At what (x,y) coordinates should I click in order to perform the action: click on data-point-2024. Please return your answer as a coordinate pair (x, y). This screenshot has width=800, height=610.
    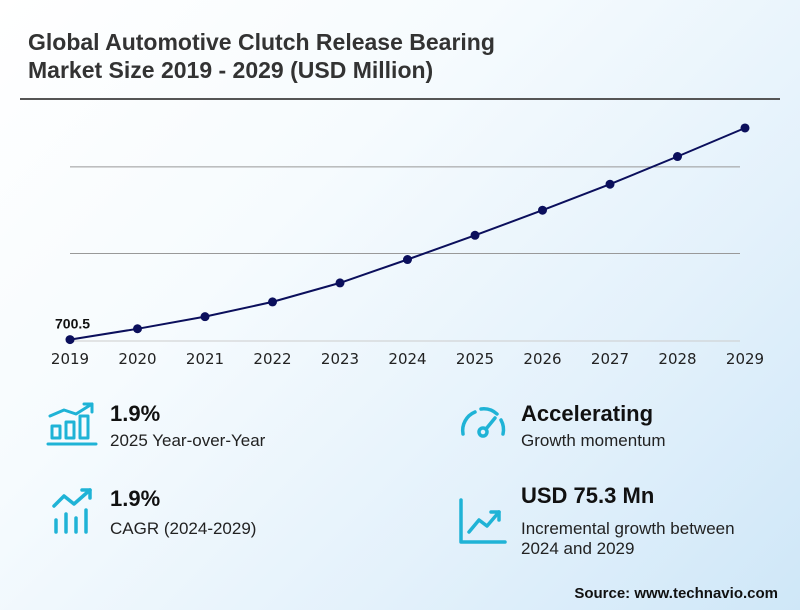
    Looking at the image, I should click on (407, 260).